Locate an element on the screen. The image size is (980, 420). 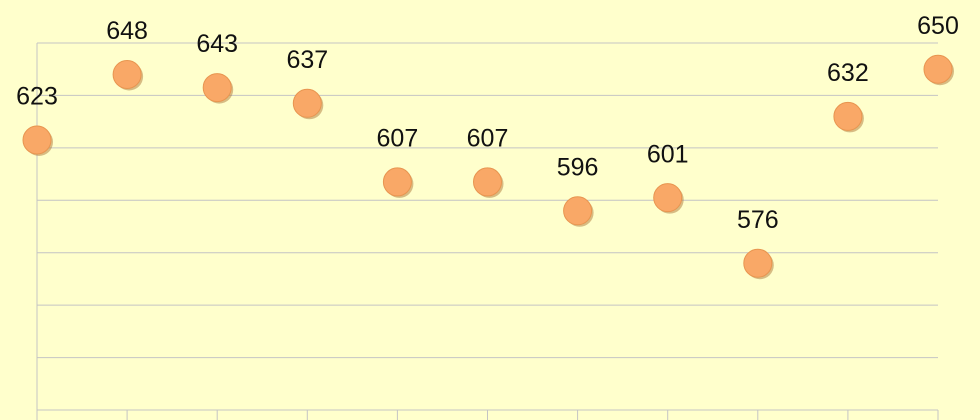
data-label: 576 is located at coordinates (758, 220).